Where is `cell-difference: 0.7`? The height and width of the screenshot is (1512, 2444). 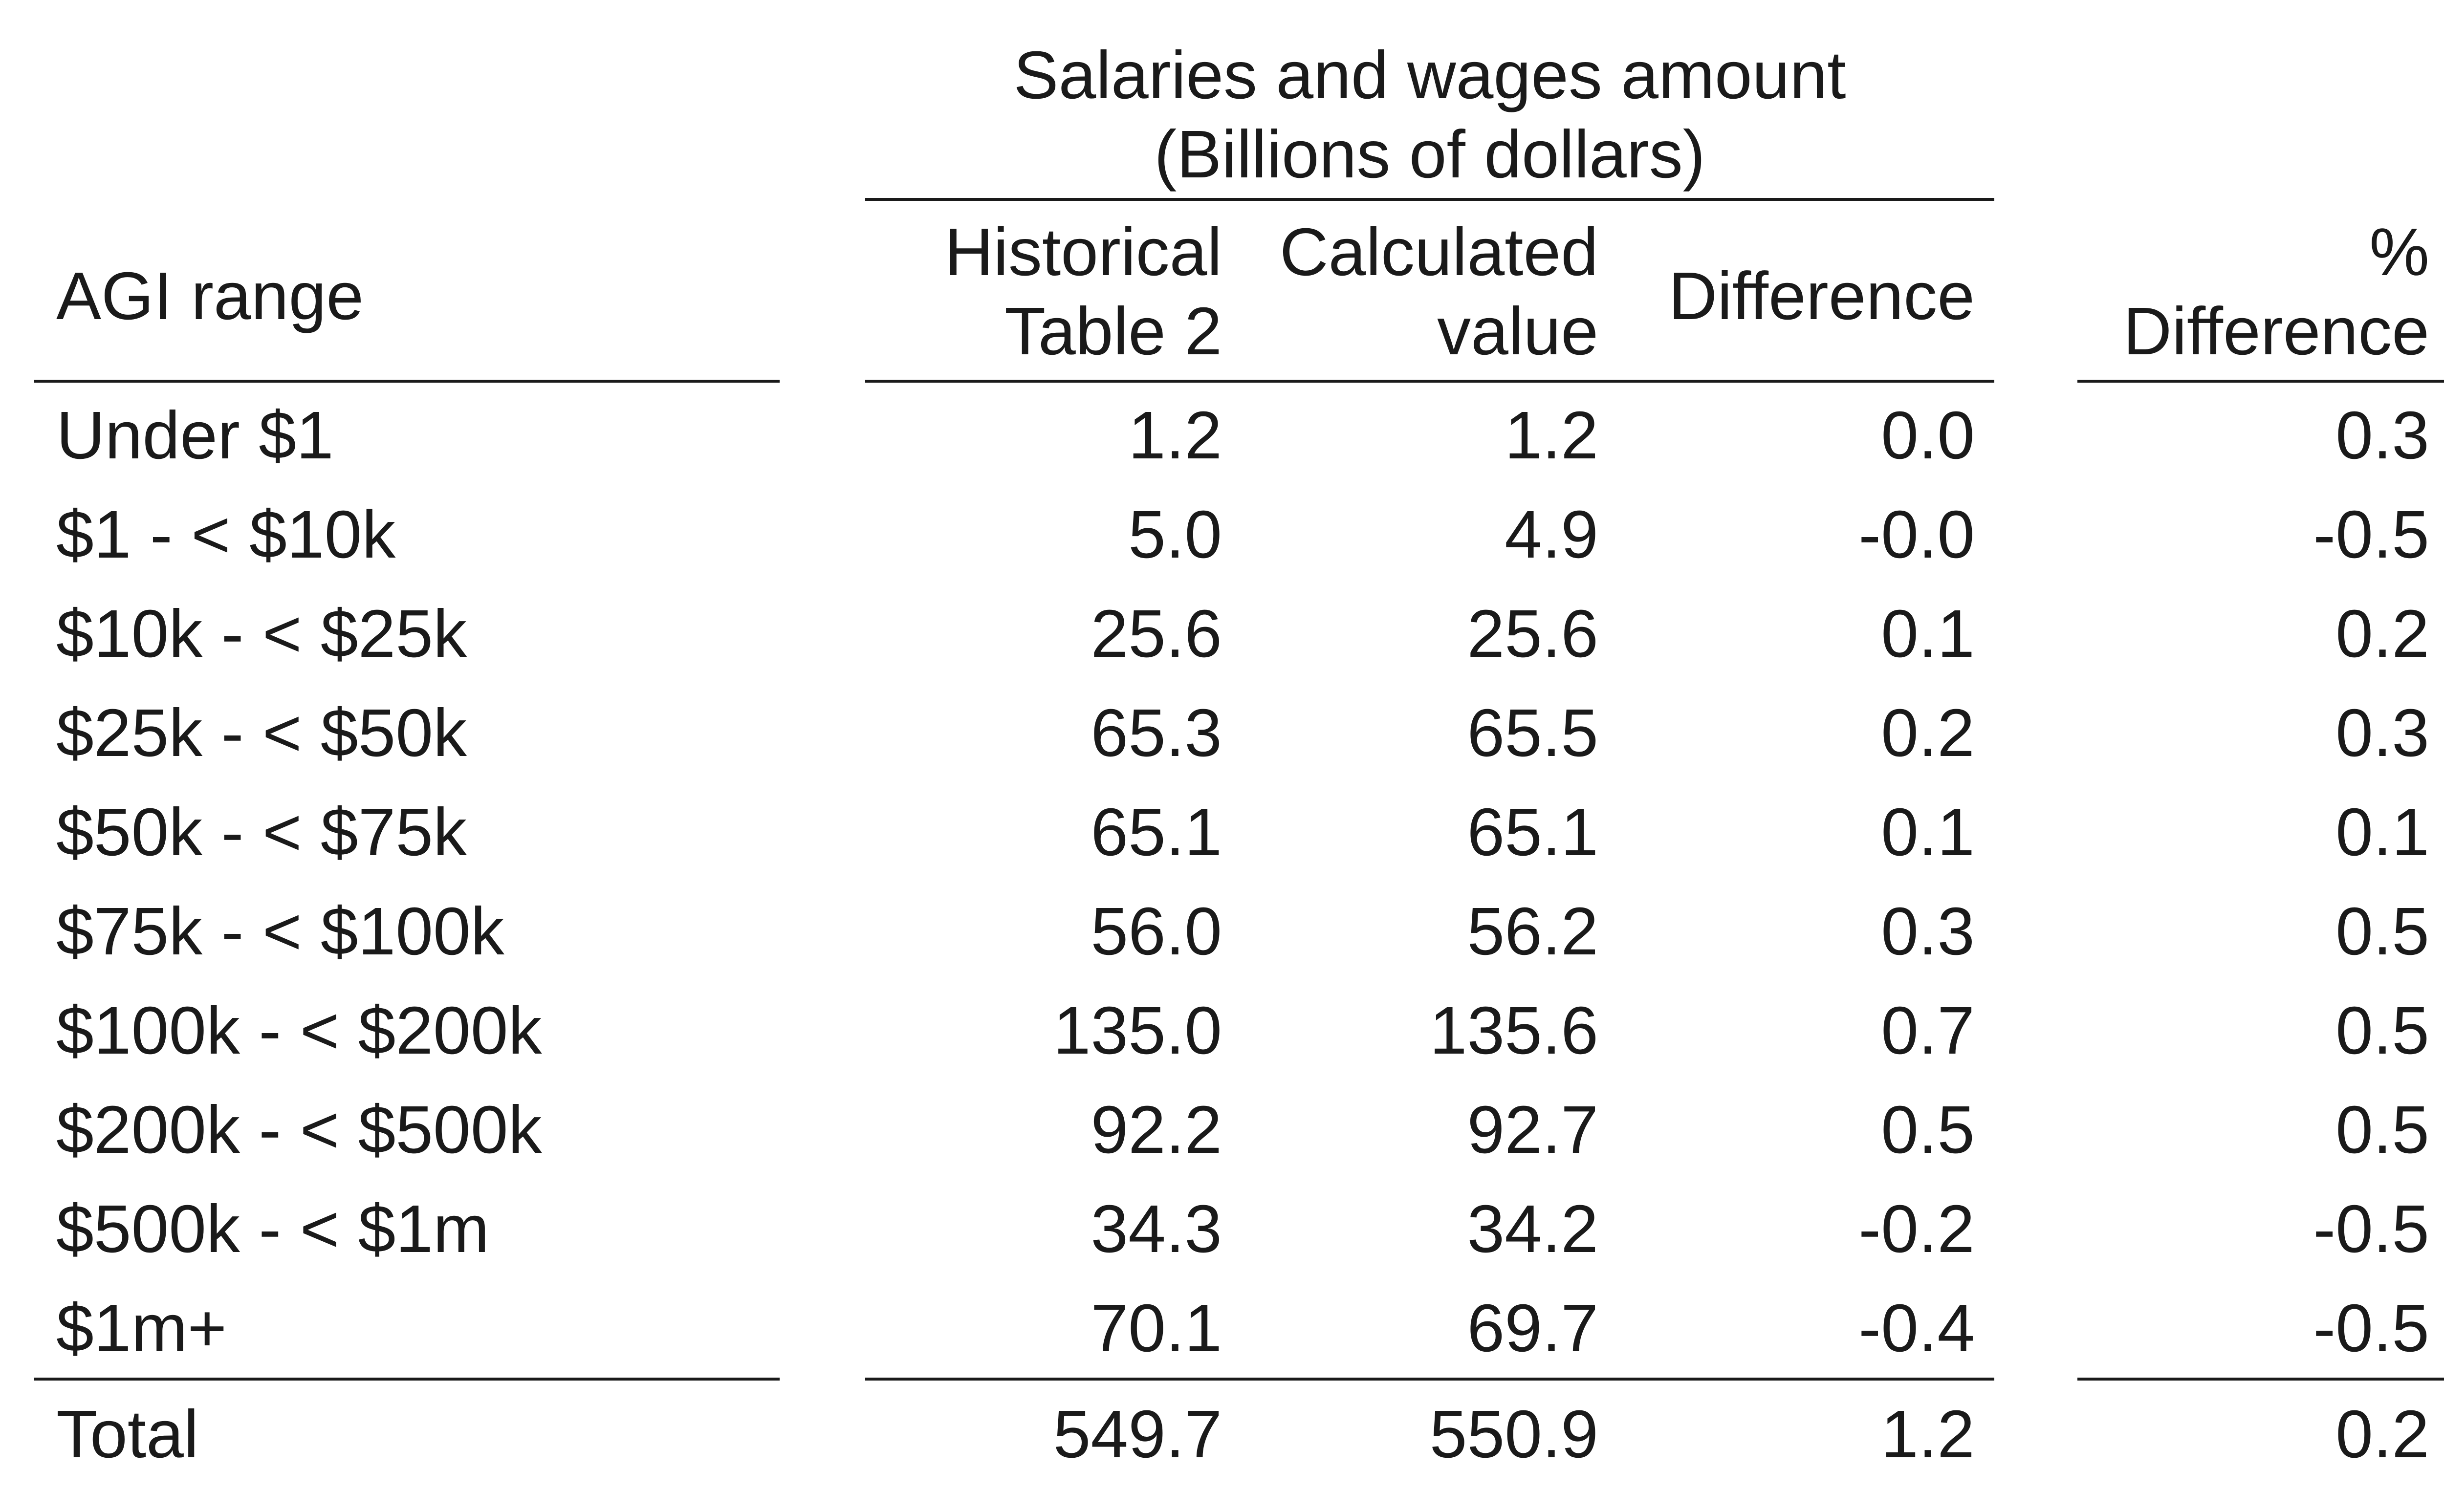
cell-difference: 0.7 is located at coordinates (1928, 1030).